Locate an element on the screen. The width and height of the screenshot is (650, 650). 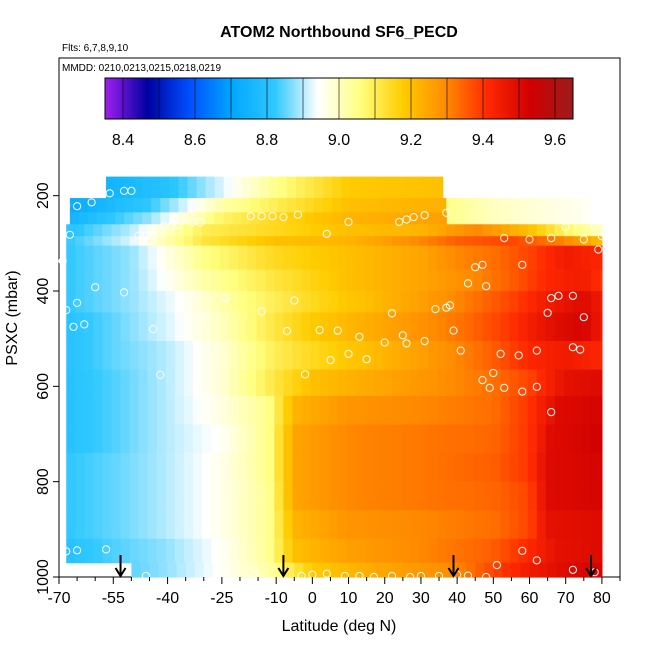
profile-arrow is located at coordinates (283, 566).